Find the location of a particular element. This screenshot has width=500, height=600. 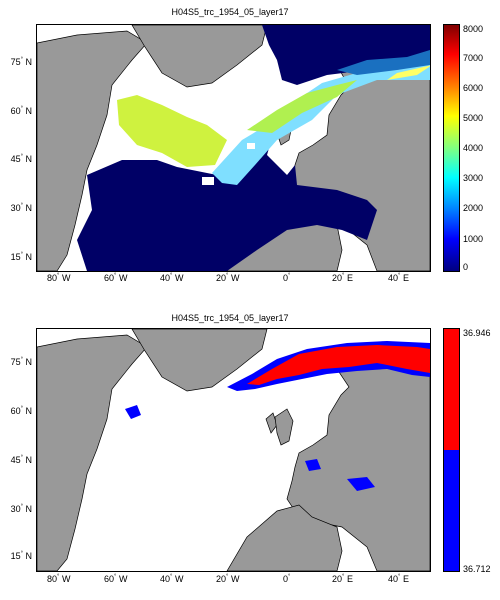

top-cbar-tick-6000: 6000 is located at coordinates (473, 88).